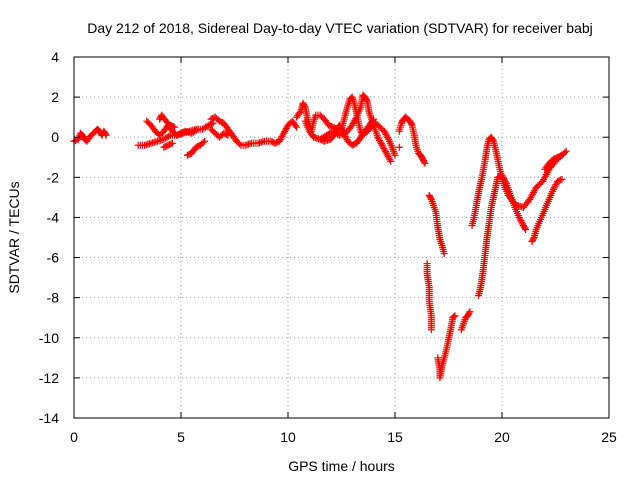 The width and height of the screenshot is (640, 480). I want to click on y-tick-label: 2, so click(55, 97).